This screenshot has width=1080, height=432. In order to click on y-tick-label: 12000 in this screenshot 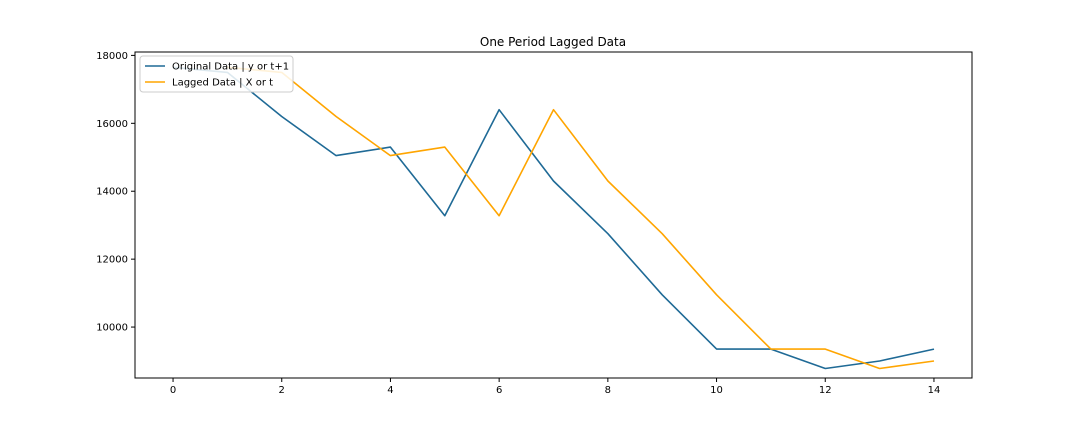, I will do `click(112, 260)`.